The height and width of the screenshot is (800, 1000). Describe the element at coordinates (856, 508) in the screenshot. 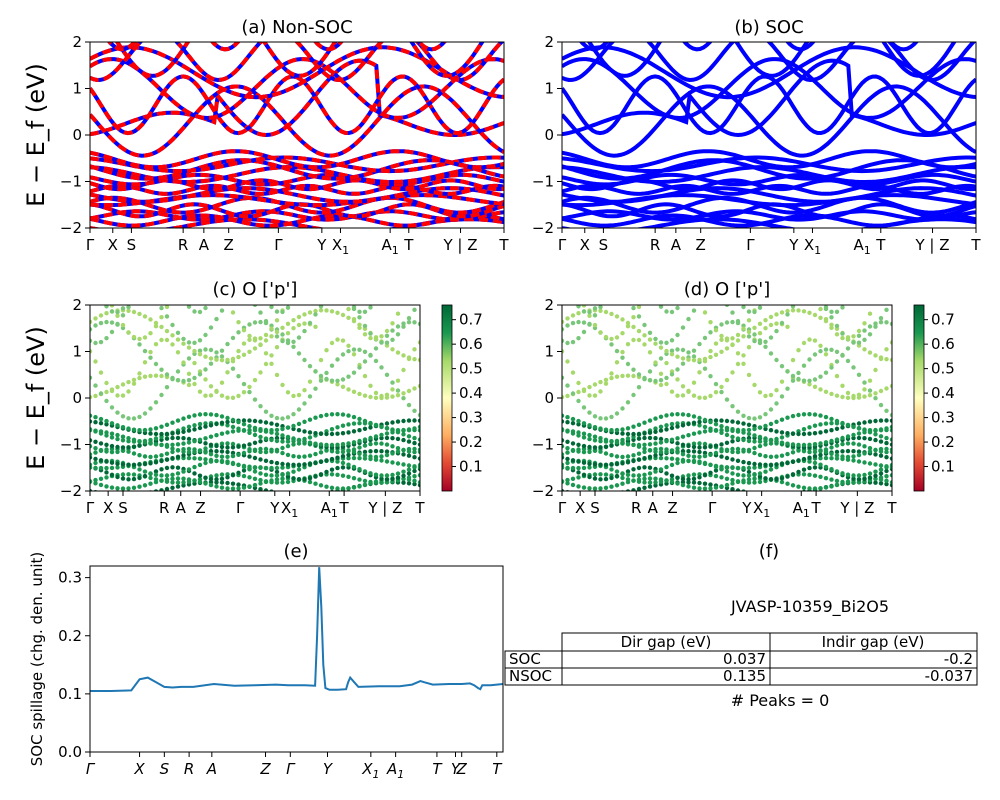

I see `x-tick-label: Y | Z` at that location.